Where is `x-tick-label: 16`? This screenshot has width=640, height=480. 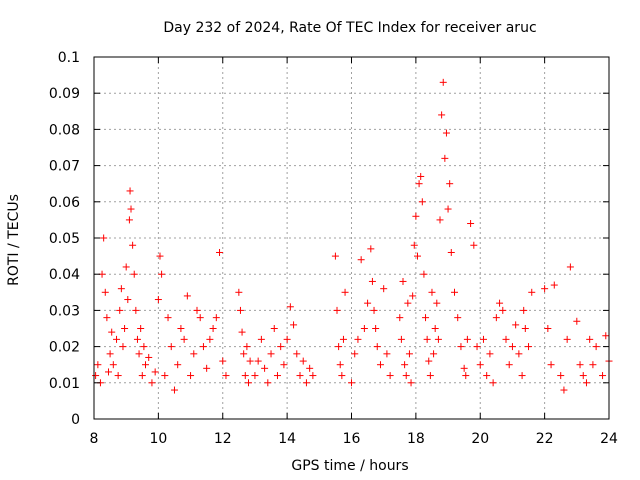 x-tick-label: 16 is located at coordinates (352, 439).